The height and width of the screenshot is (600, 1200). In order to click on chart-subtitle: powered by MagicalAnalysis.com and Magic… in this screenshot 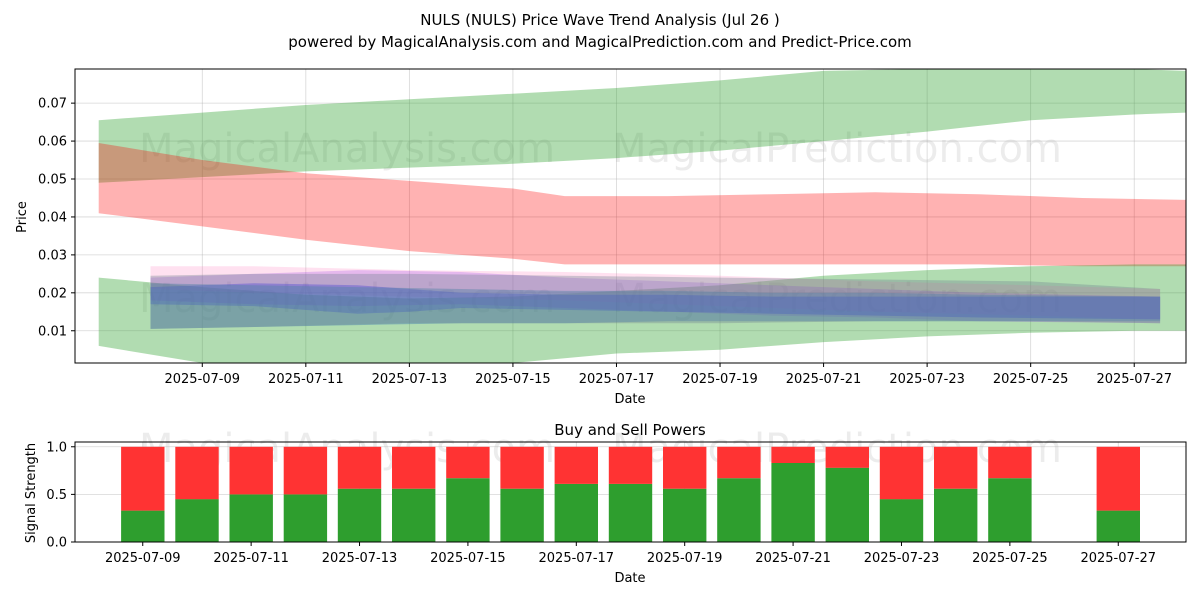, I will do `click(600, 42)`.